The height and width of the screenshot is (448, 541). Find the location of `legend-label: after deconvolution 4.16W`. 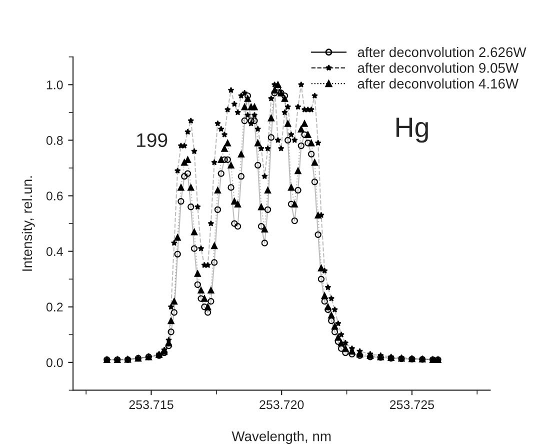

legend-label: after deconvolution 4.16W is located at coordinates (438, 83).